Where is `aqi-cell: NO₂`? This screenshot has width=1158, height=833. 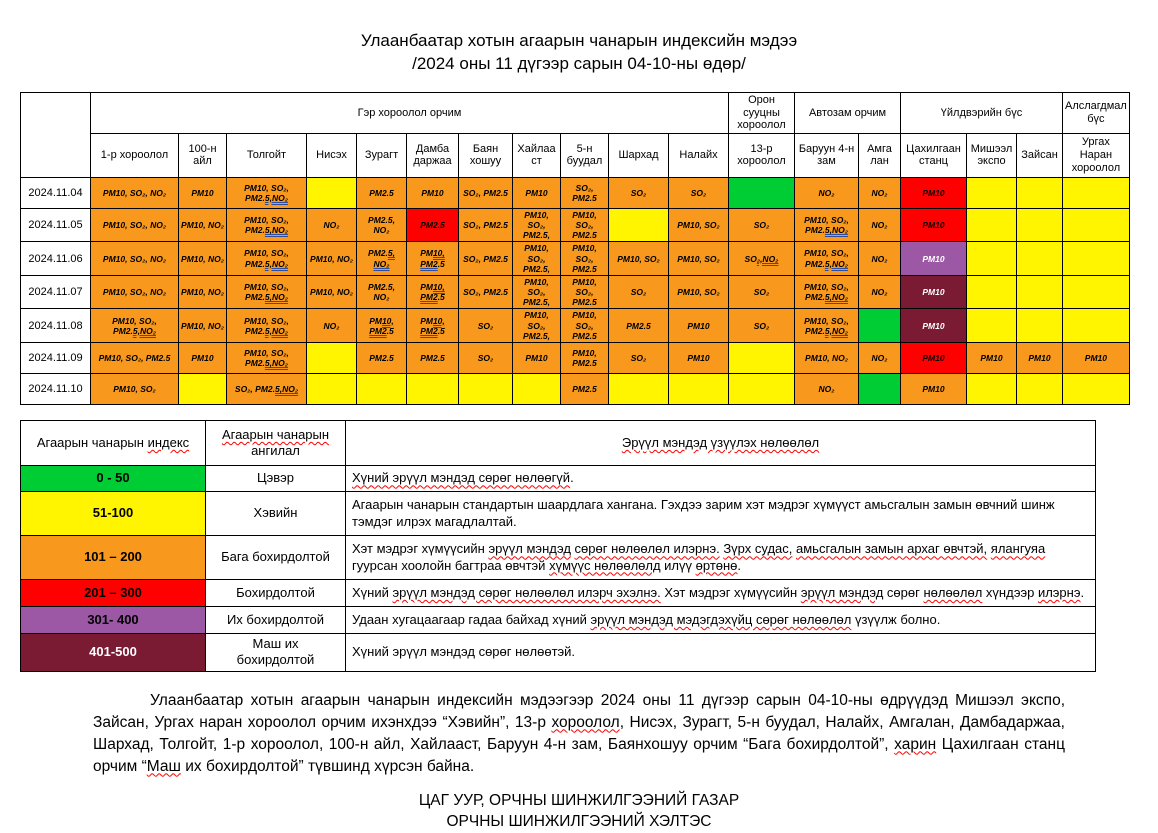
aqi-cell: NO₂ is located at coordinates (879, 225).